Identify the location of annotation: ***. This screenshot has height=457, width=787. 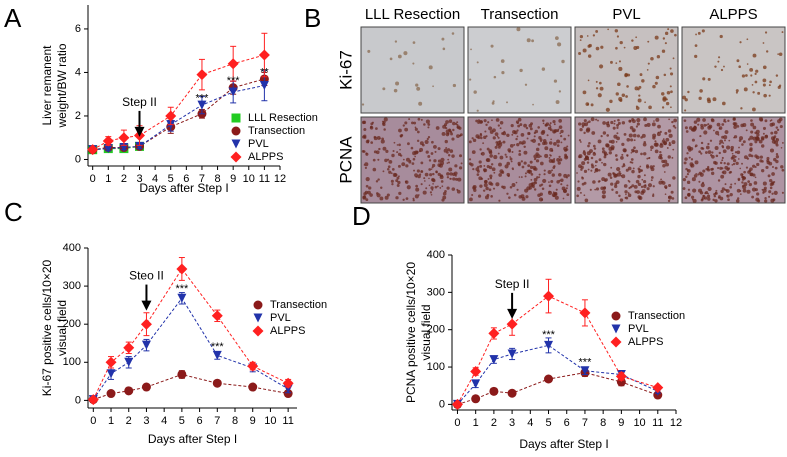
(586, 362).